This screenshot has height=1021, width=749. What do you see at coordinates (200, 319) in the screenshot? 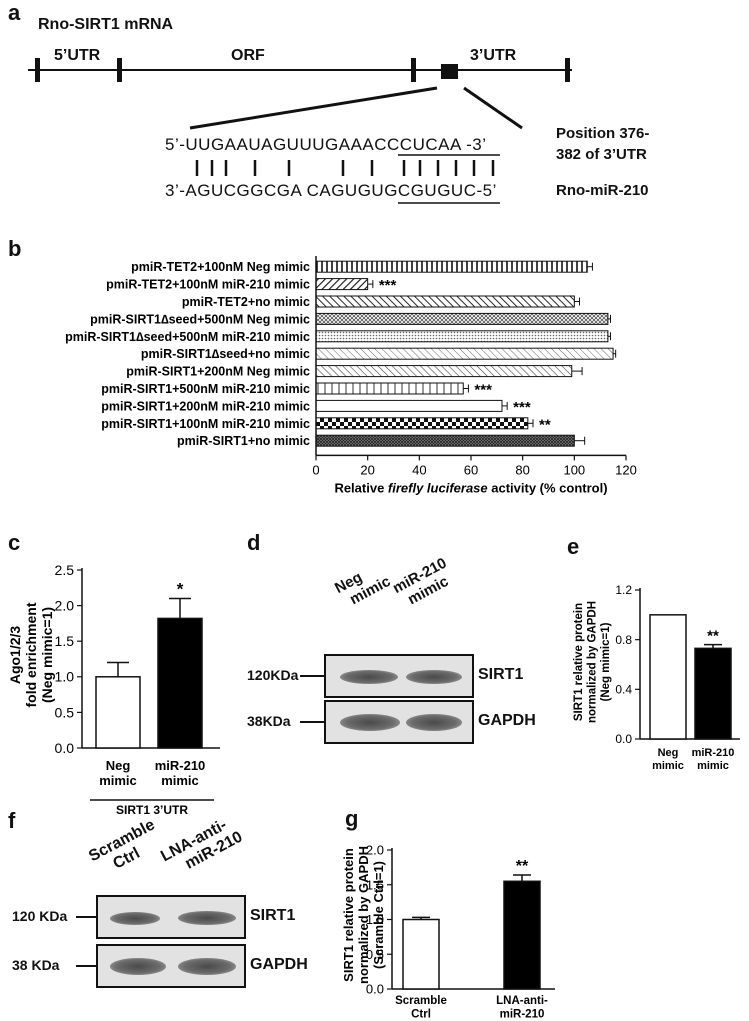
I see `category-label: pmiR-SIRT1∆seed+500nM Neg mimic` at bounding box center [200, 319].